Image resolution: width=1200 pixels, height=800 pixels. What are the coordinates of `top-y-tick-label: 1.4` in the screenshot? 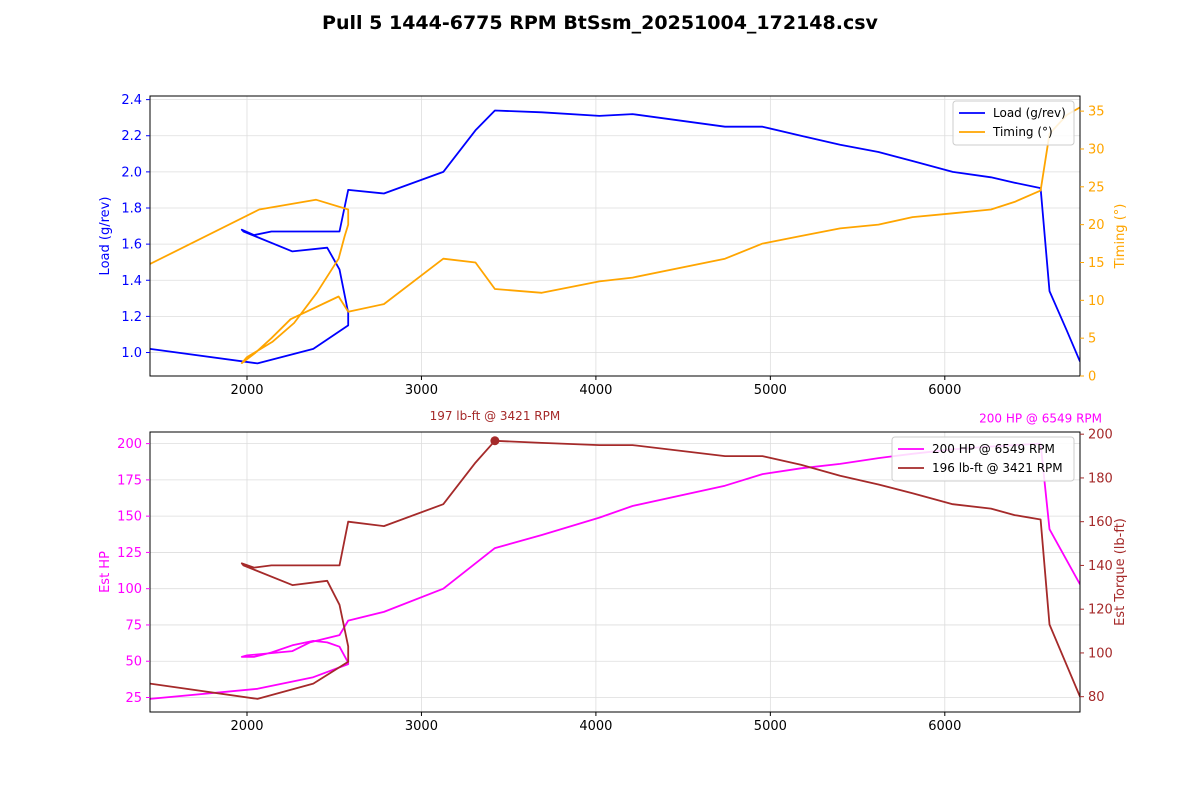 It's located at (131, 281).